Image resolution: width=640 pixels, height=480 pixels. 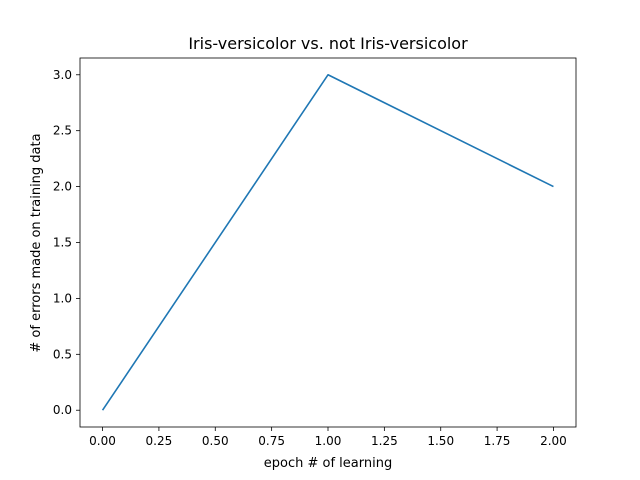 What do you see at coordinates (328, 441) in the screenshot?
I see `x-tick-label: 1.00` at bounding box center [328, 441].